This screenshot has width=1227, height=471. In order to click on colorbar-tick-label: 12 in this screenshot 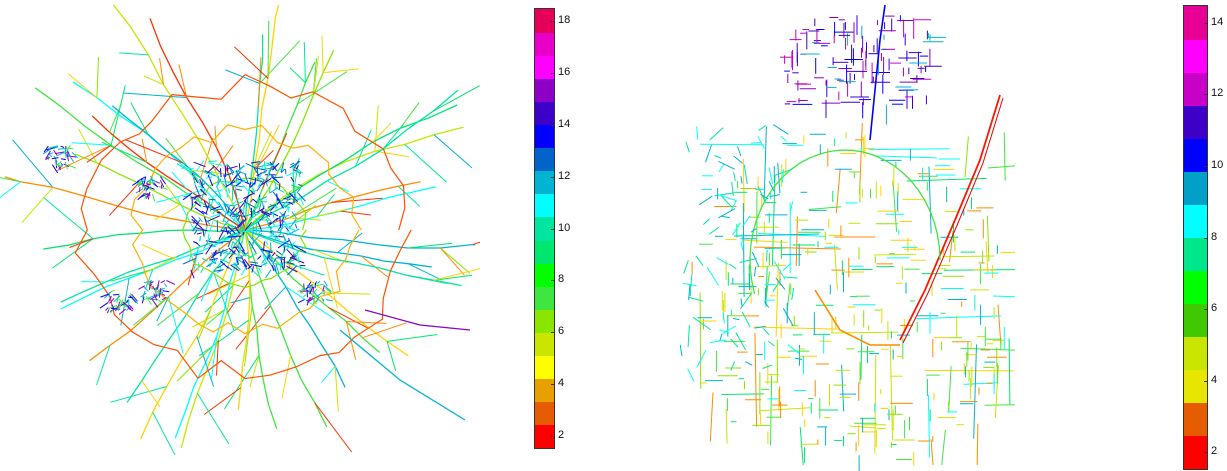, I will do `click(1217, 93)`.